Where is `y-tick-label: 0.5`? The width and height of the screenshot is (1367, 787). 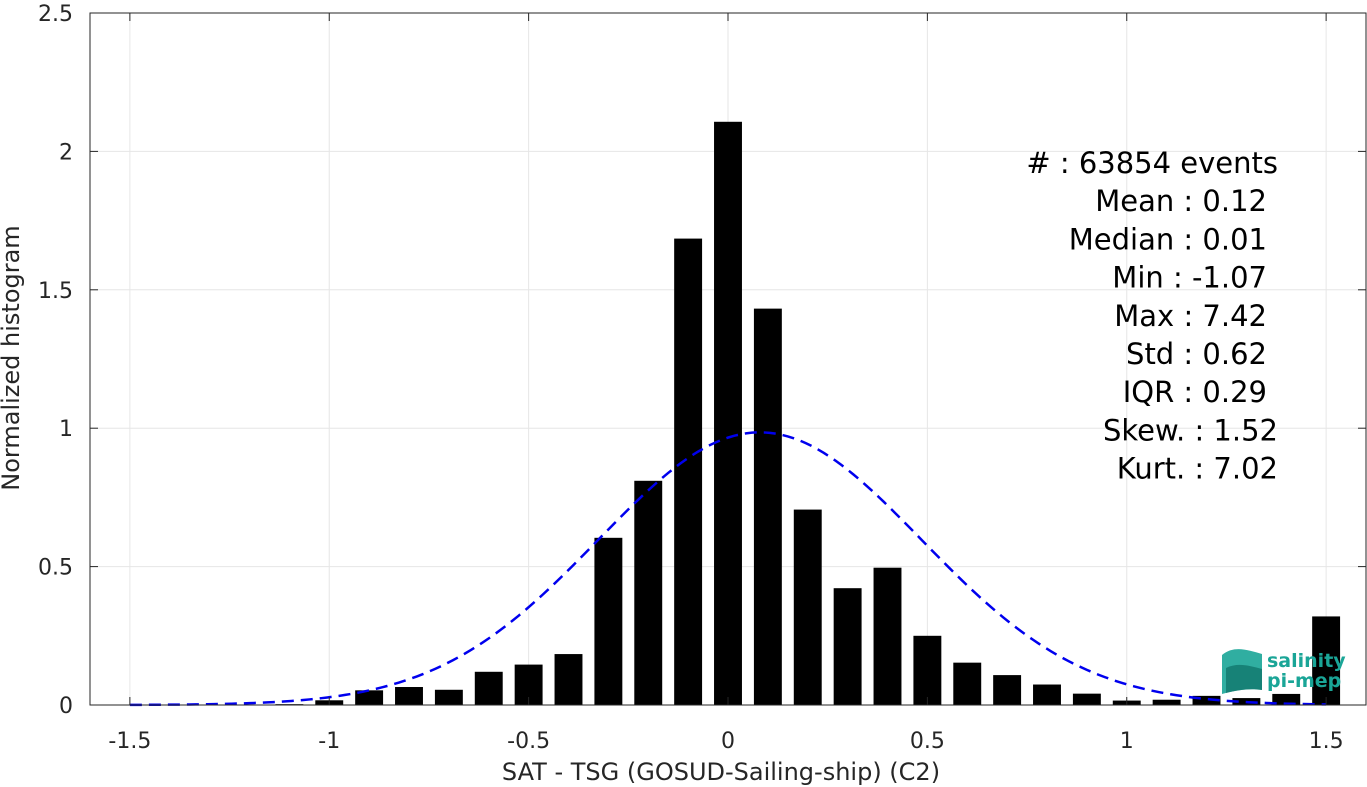 y-tick-label: 0.5 is located at coordinates (55, 568).